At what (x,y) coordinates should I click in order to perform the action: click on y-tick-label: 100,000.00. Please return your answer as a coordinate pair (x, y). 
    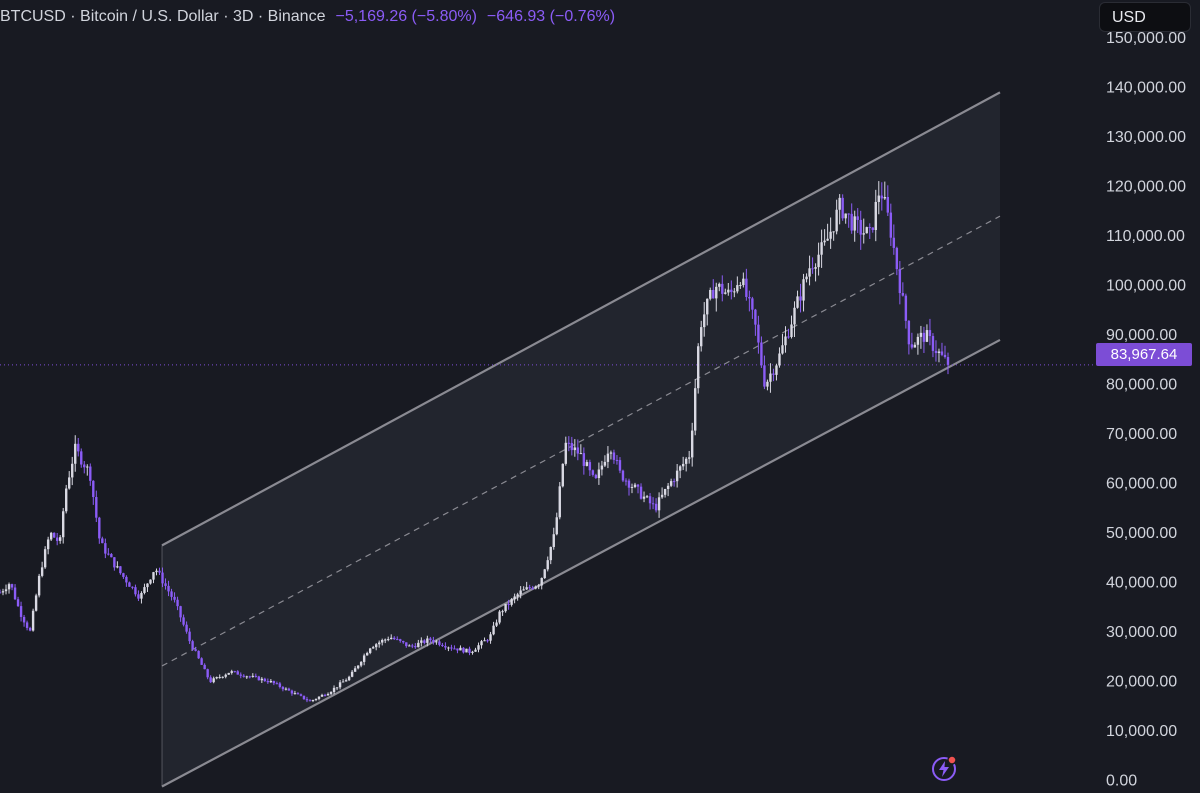
    Looking at the image, I should click on (1146, 285).